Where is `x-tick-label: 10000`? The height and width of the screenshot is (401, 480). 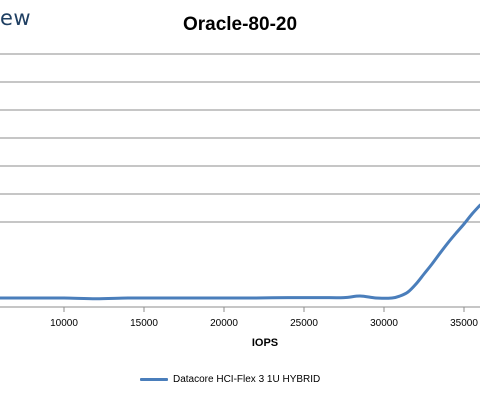
x-tick-label: 10000 is located at coordinates (64, 323).